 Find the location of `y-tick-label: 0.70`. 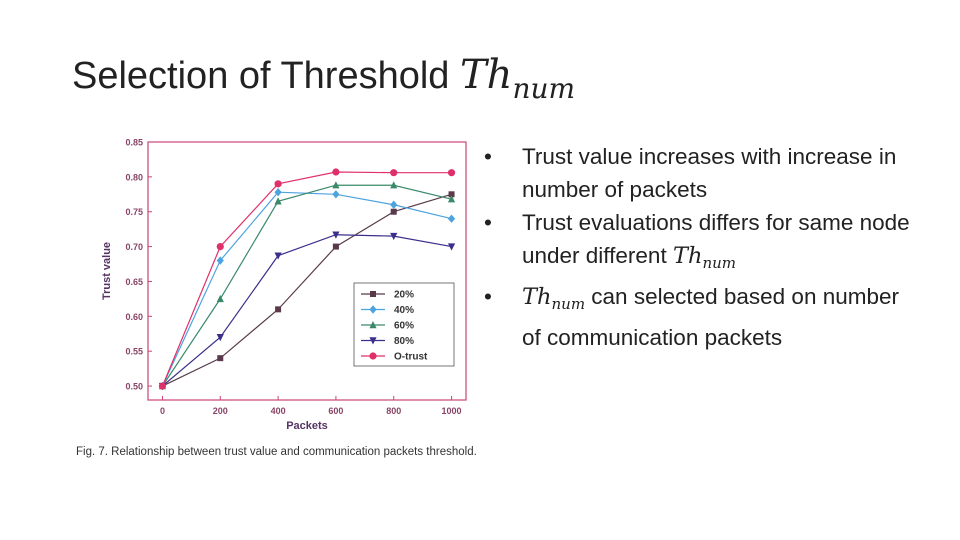

y-tick-label: 0.70 is located at coordinates (134, 247).